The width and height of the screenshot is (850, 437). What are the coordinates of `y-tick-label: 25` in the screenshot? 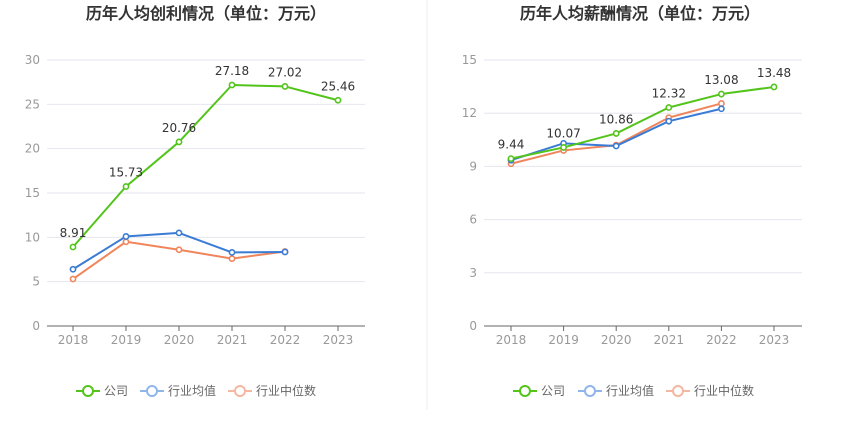 It's located at (32, 104).